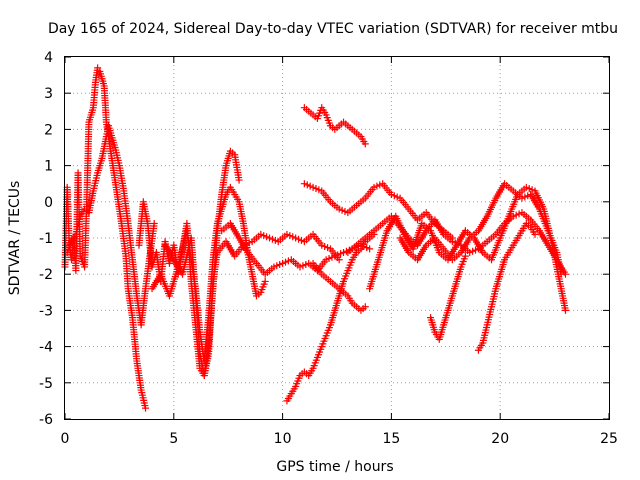  I want to click on y-tick-label: -4, so click(46, 348).